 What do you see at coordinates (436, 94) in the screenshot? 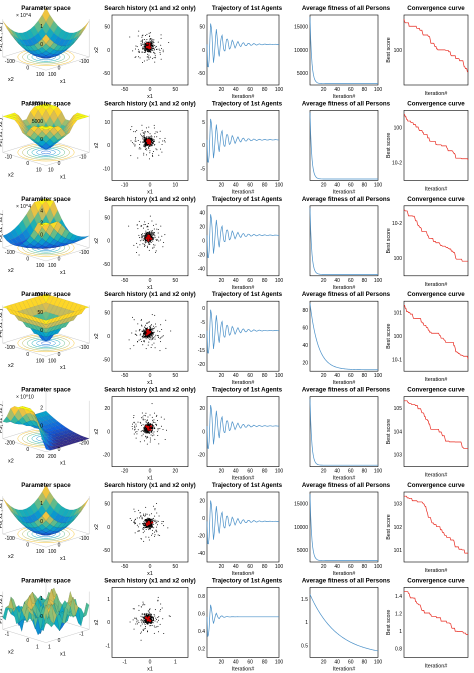
I see `convergence-xlabel: Iteration#` at bounding box center [436, 94].